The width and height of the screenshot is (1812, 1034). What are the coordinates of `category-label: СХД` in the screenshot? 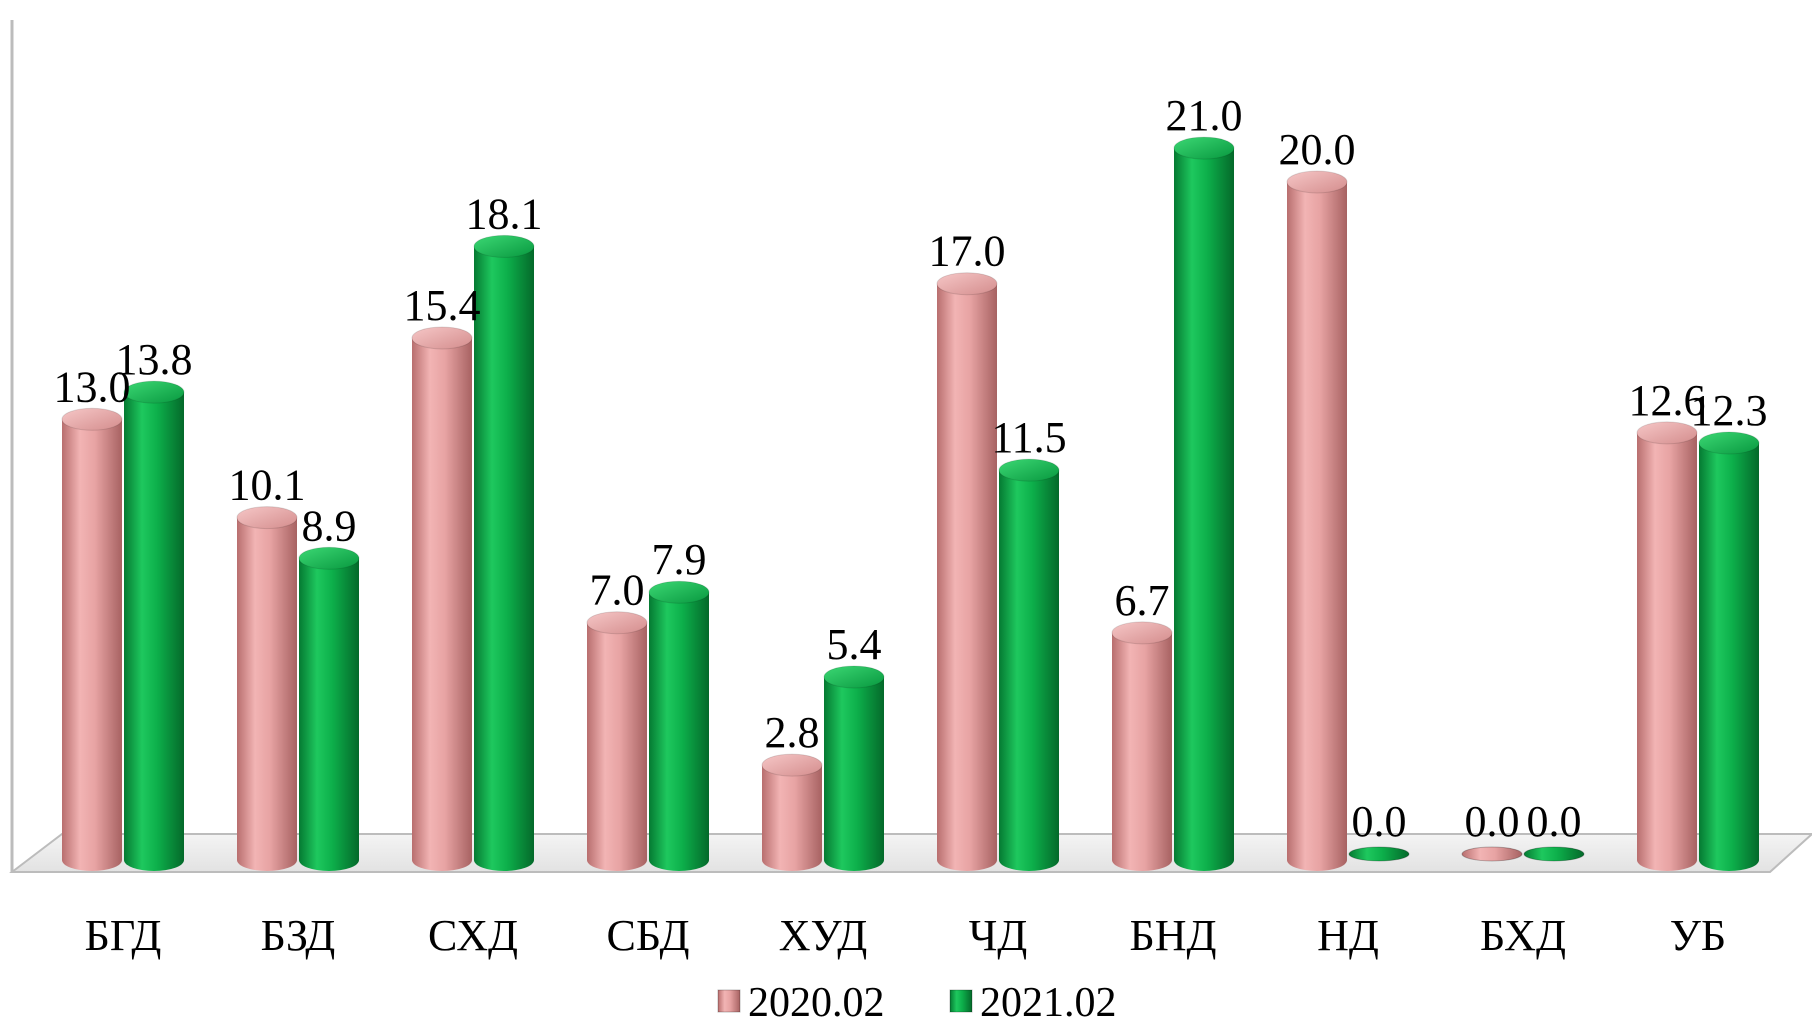 It's located at (473, 935).